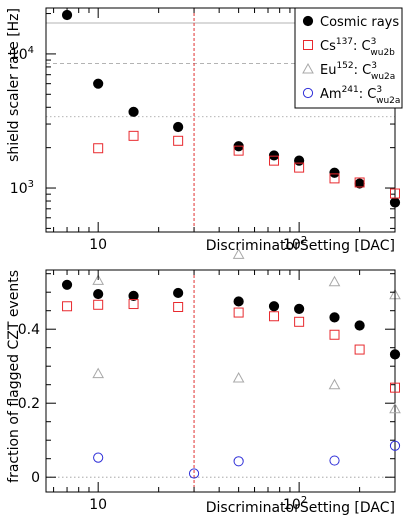 Image resolution: width=407 pixels, height=518 pixels. I want to click on legend-box, so click(348, 58).